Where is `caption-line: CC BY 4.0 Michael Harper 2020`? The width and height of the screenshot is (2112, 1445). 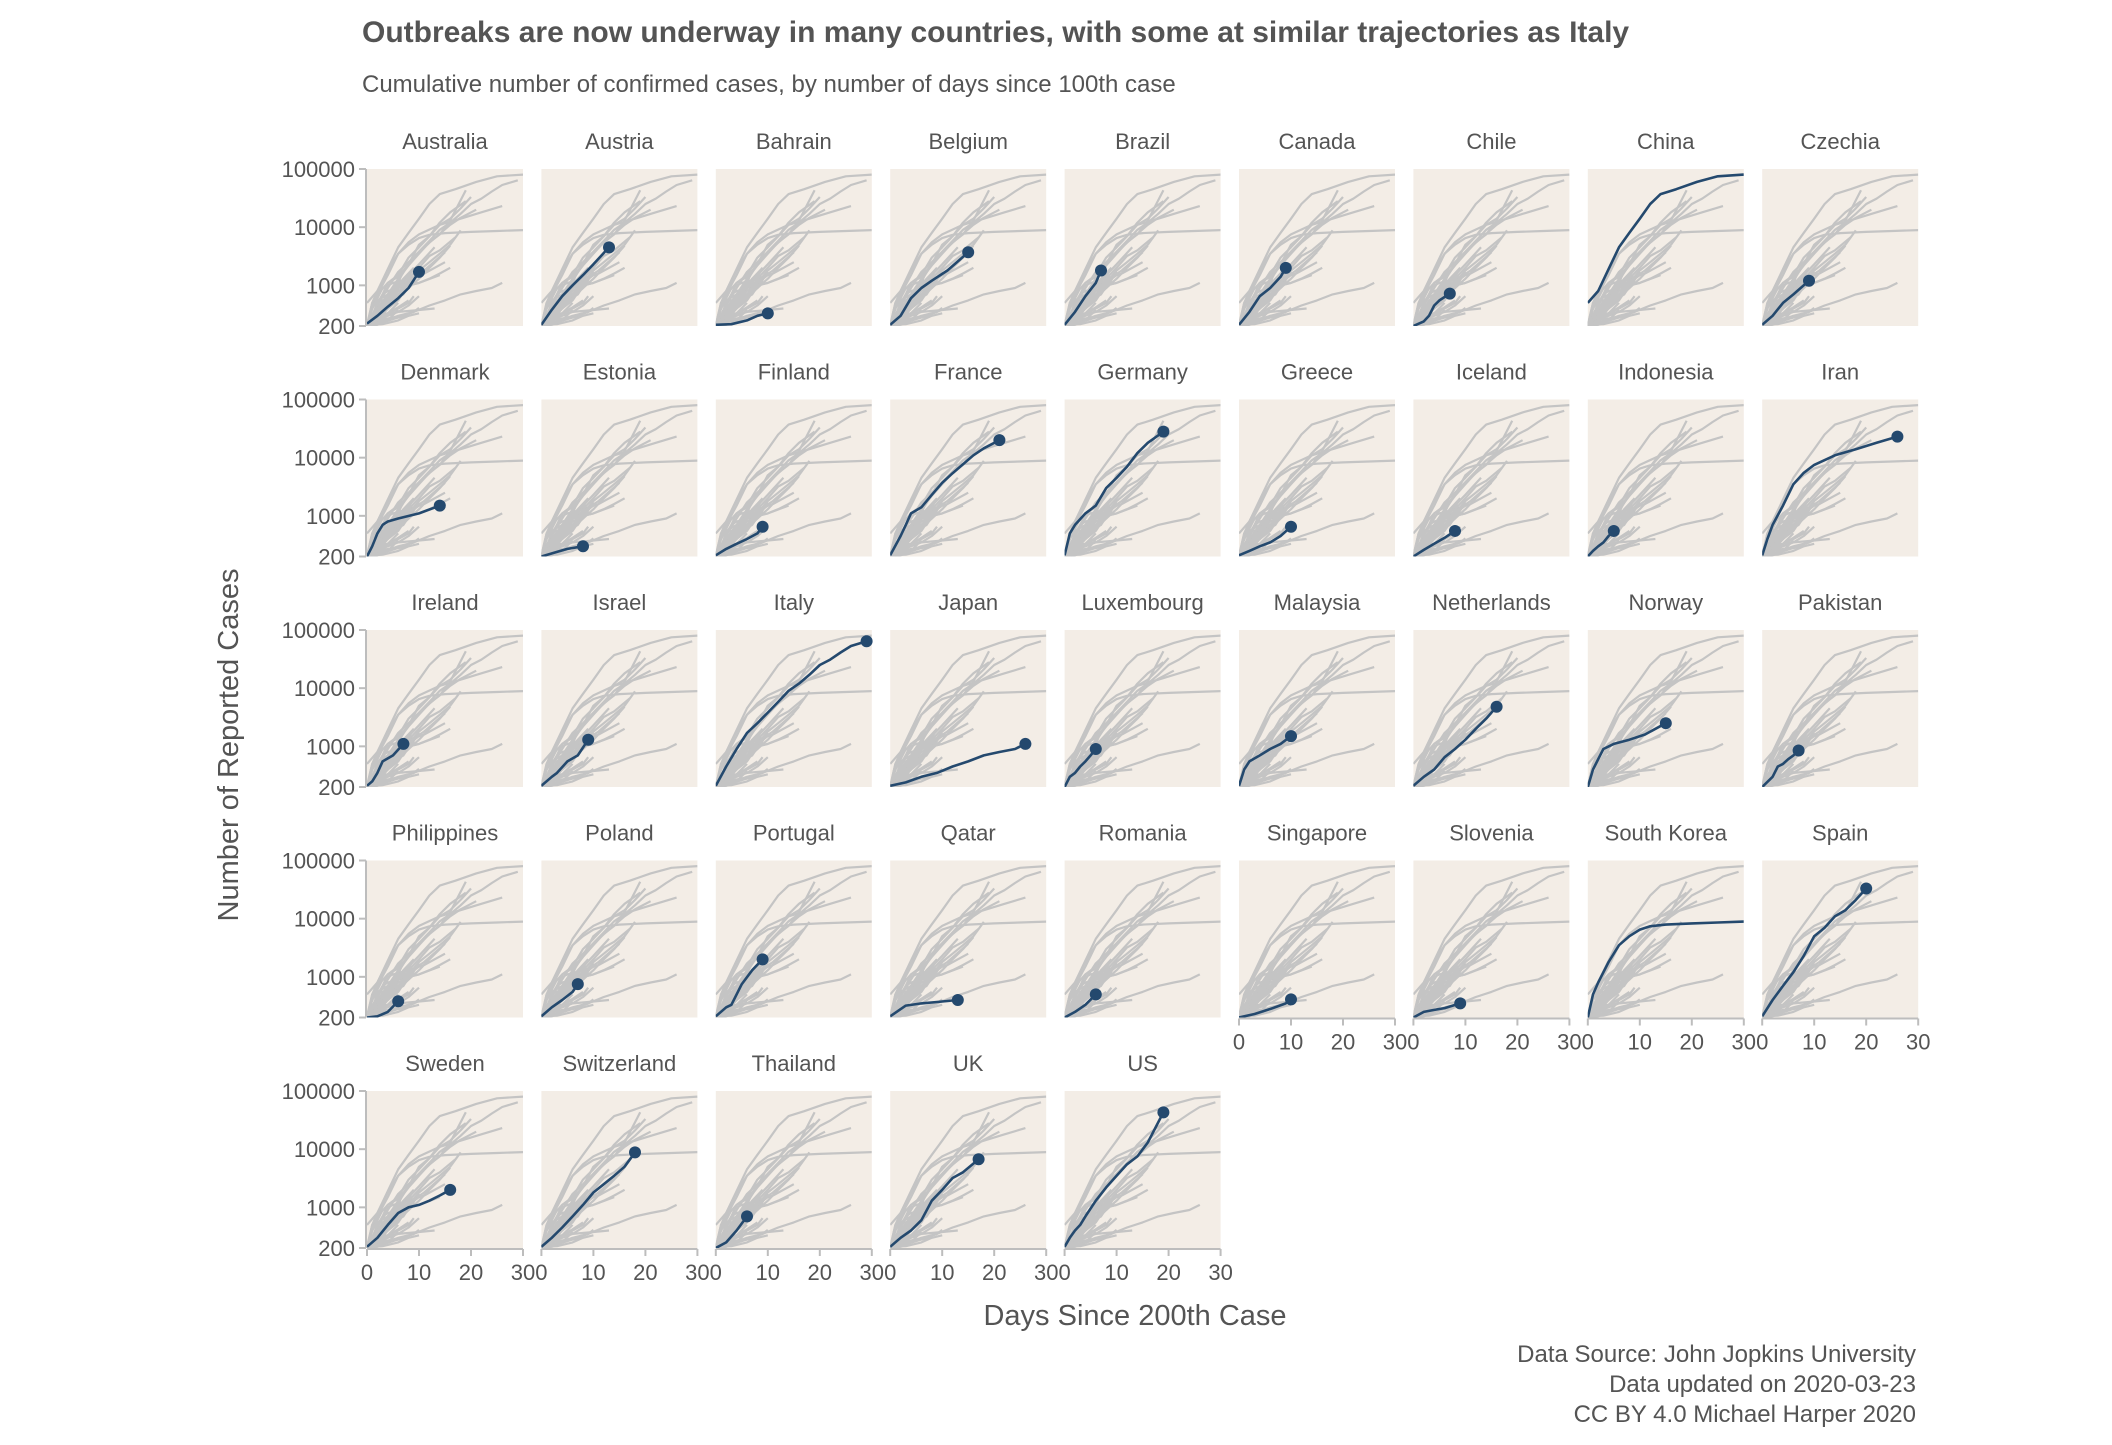
caption-line: CC BY 4.0 Michael Harper 2020 is located at coordinates (1745, 1414).